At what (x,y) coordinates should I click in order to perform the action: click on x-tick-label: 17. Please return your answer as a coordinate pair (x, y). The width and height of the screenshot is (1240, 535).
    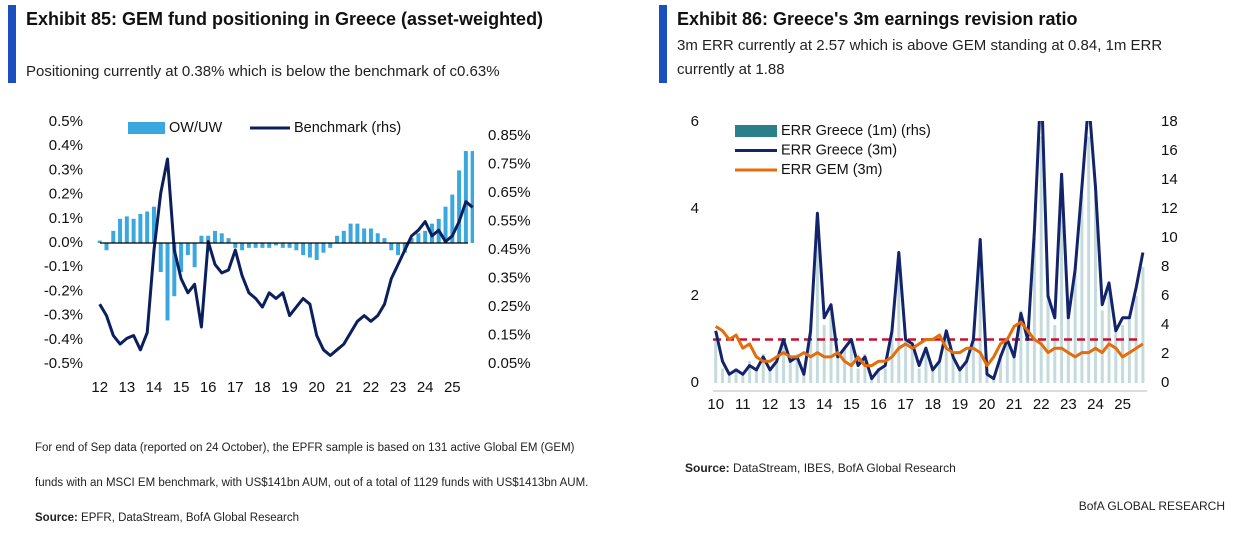
    Looking at the image, I should click on (235, 387).